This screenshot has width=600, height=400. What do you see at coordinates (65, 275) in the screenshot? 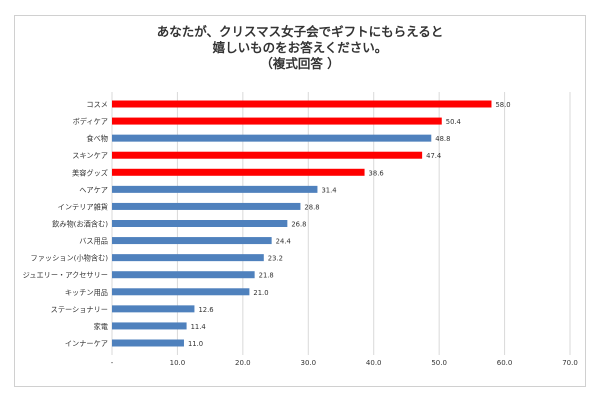
I see `category-label: ジュエリー・アクセサリー` at bounding box center [65, 275].